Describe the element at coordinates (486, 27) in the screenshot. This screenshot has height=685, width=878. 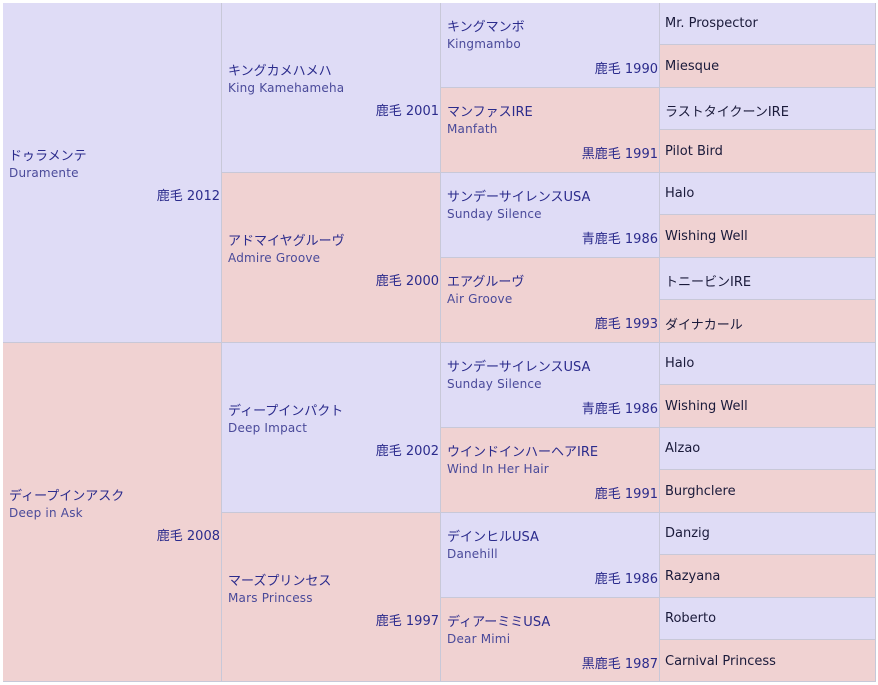
I see `horse-name-ja: キングマンボ` at that location.